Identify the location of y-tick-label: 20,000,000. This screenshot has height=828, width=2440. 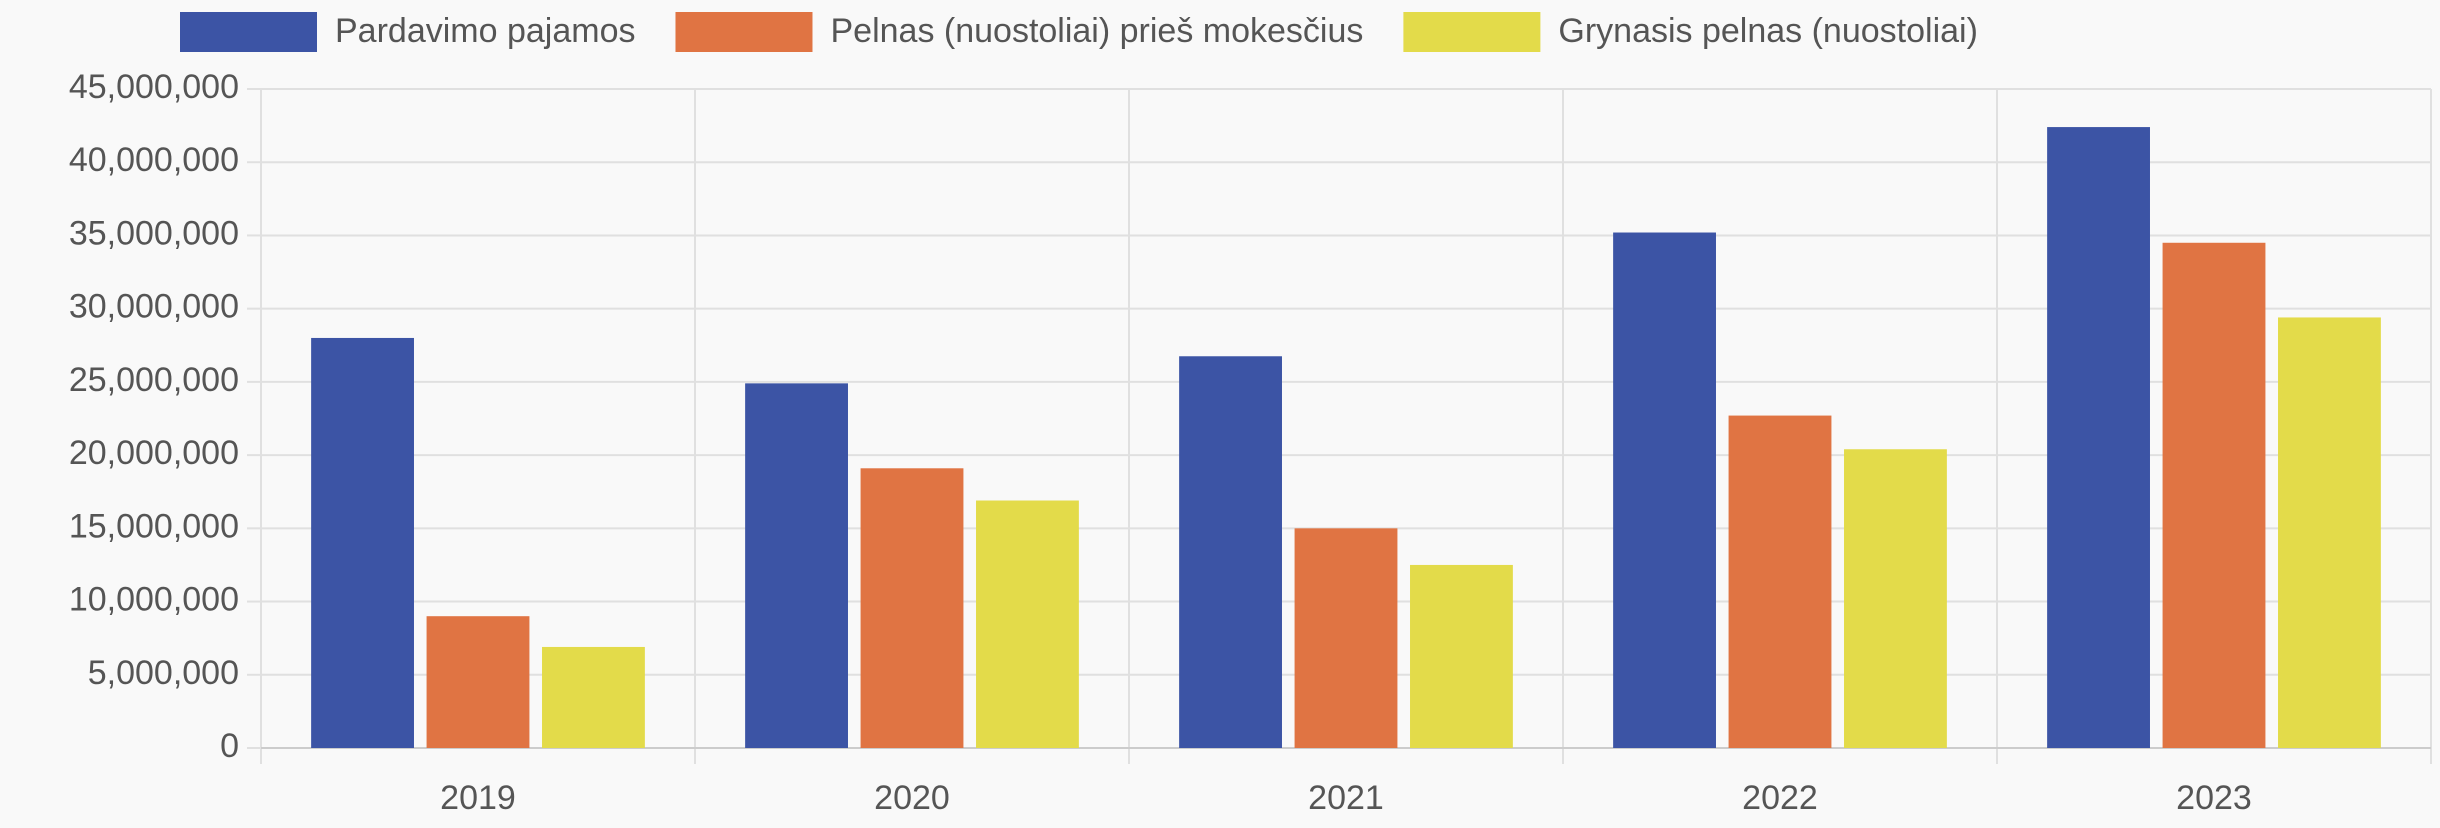
(154, 453).